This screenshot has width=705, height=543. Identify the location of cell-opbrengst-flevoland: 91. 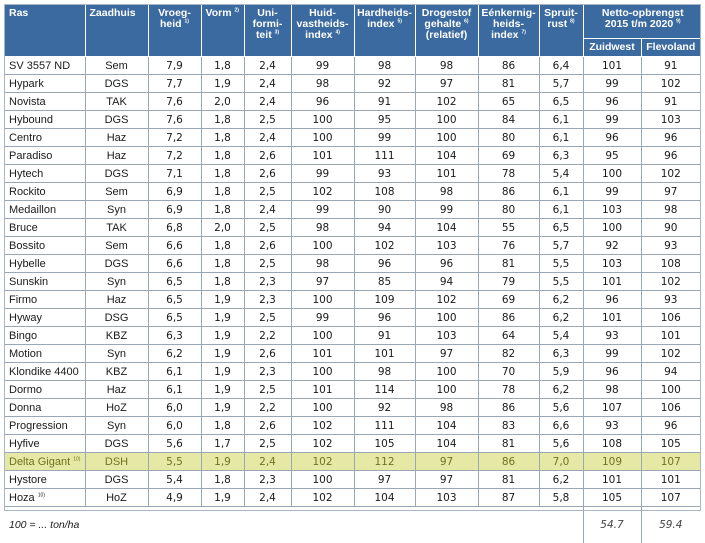
(670, 66).